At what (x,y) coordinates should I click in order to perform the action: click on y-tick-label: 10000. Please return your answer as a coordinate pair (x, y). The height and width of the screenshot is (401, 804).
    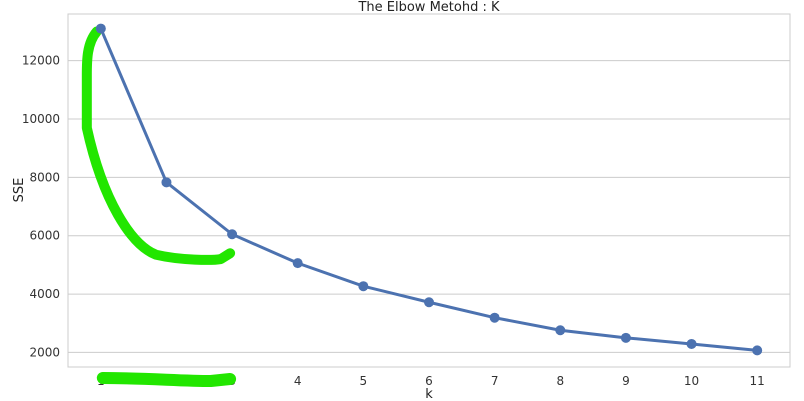
    Looking at the image, I should click on (41, 119).